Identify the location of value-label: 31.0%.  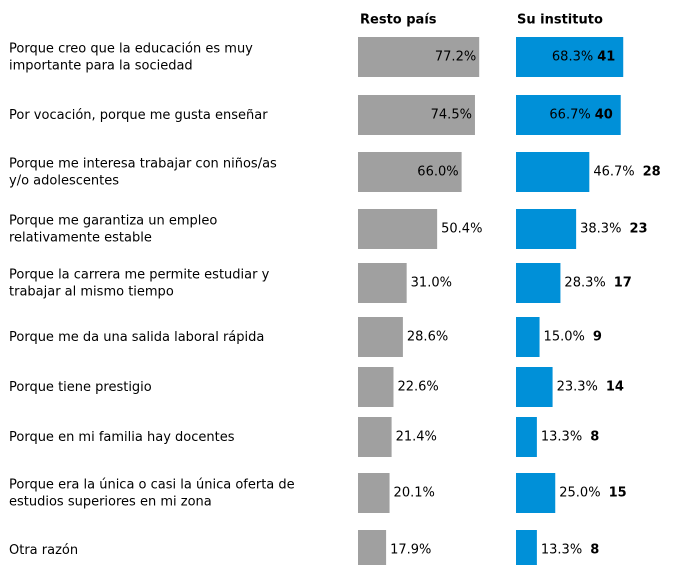
(431, 283).